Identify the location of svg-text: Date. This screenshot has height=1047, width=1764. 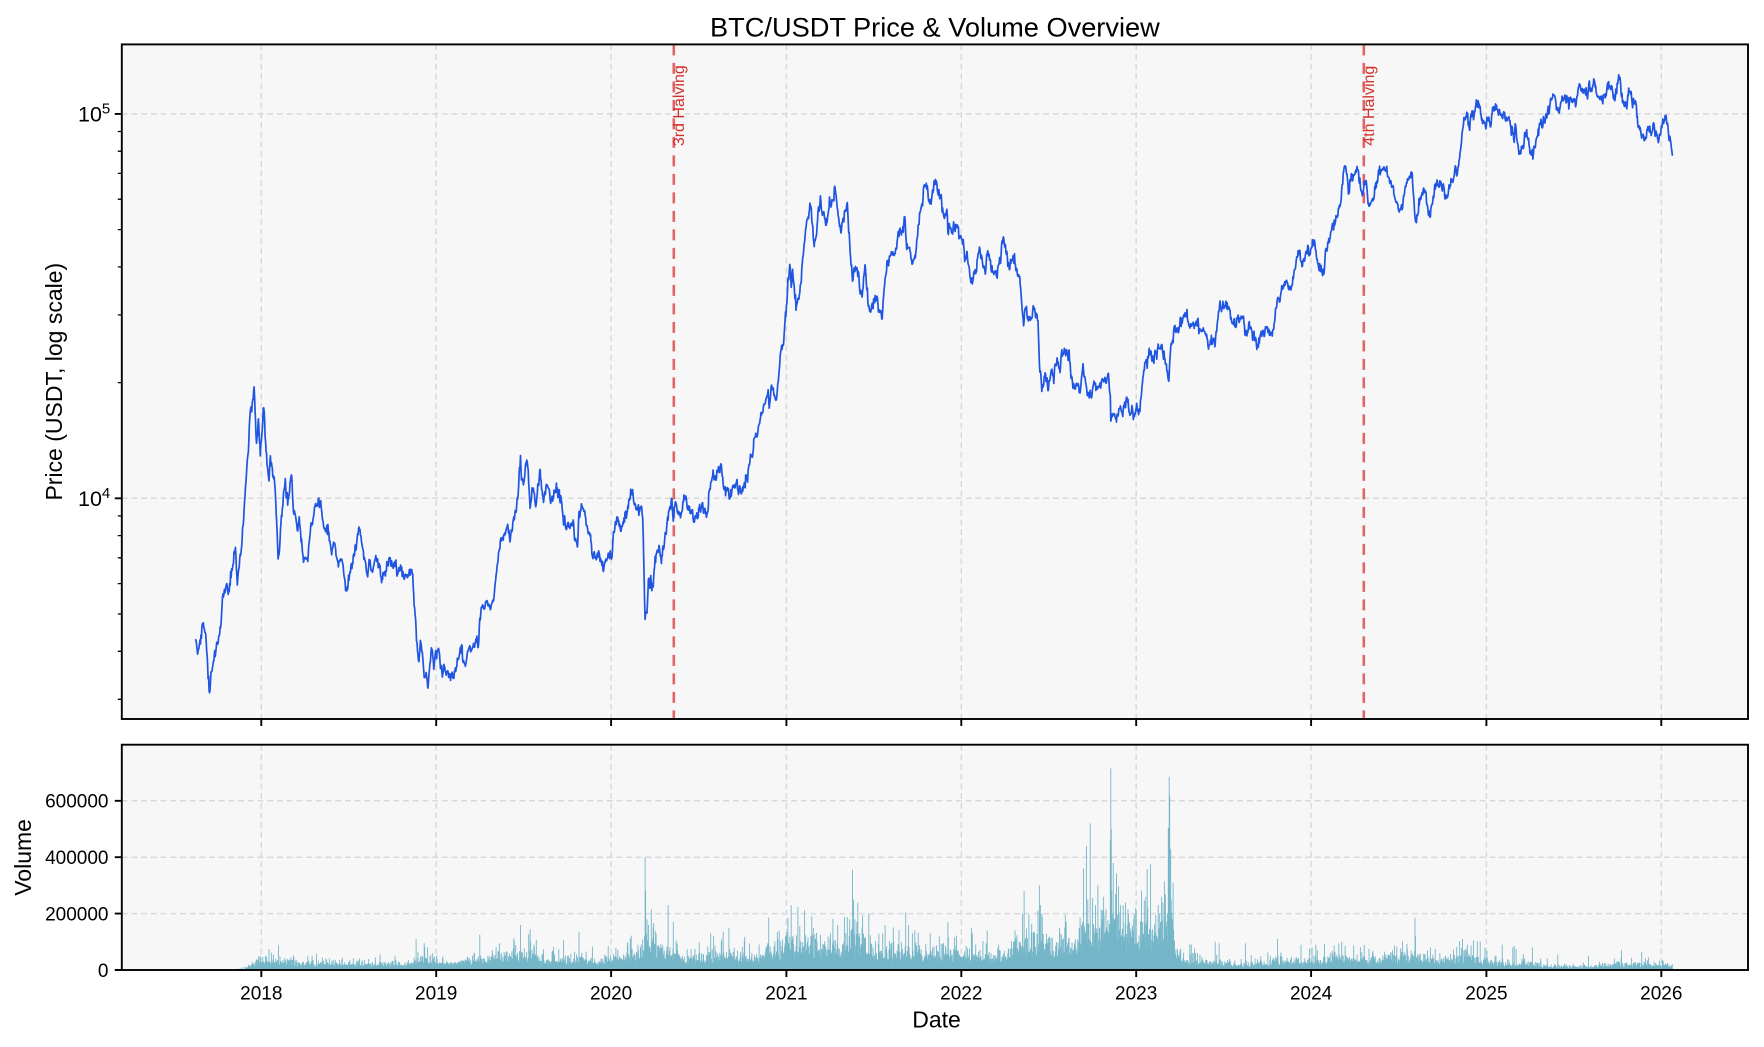
(936, 1020).